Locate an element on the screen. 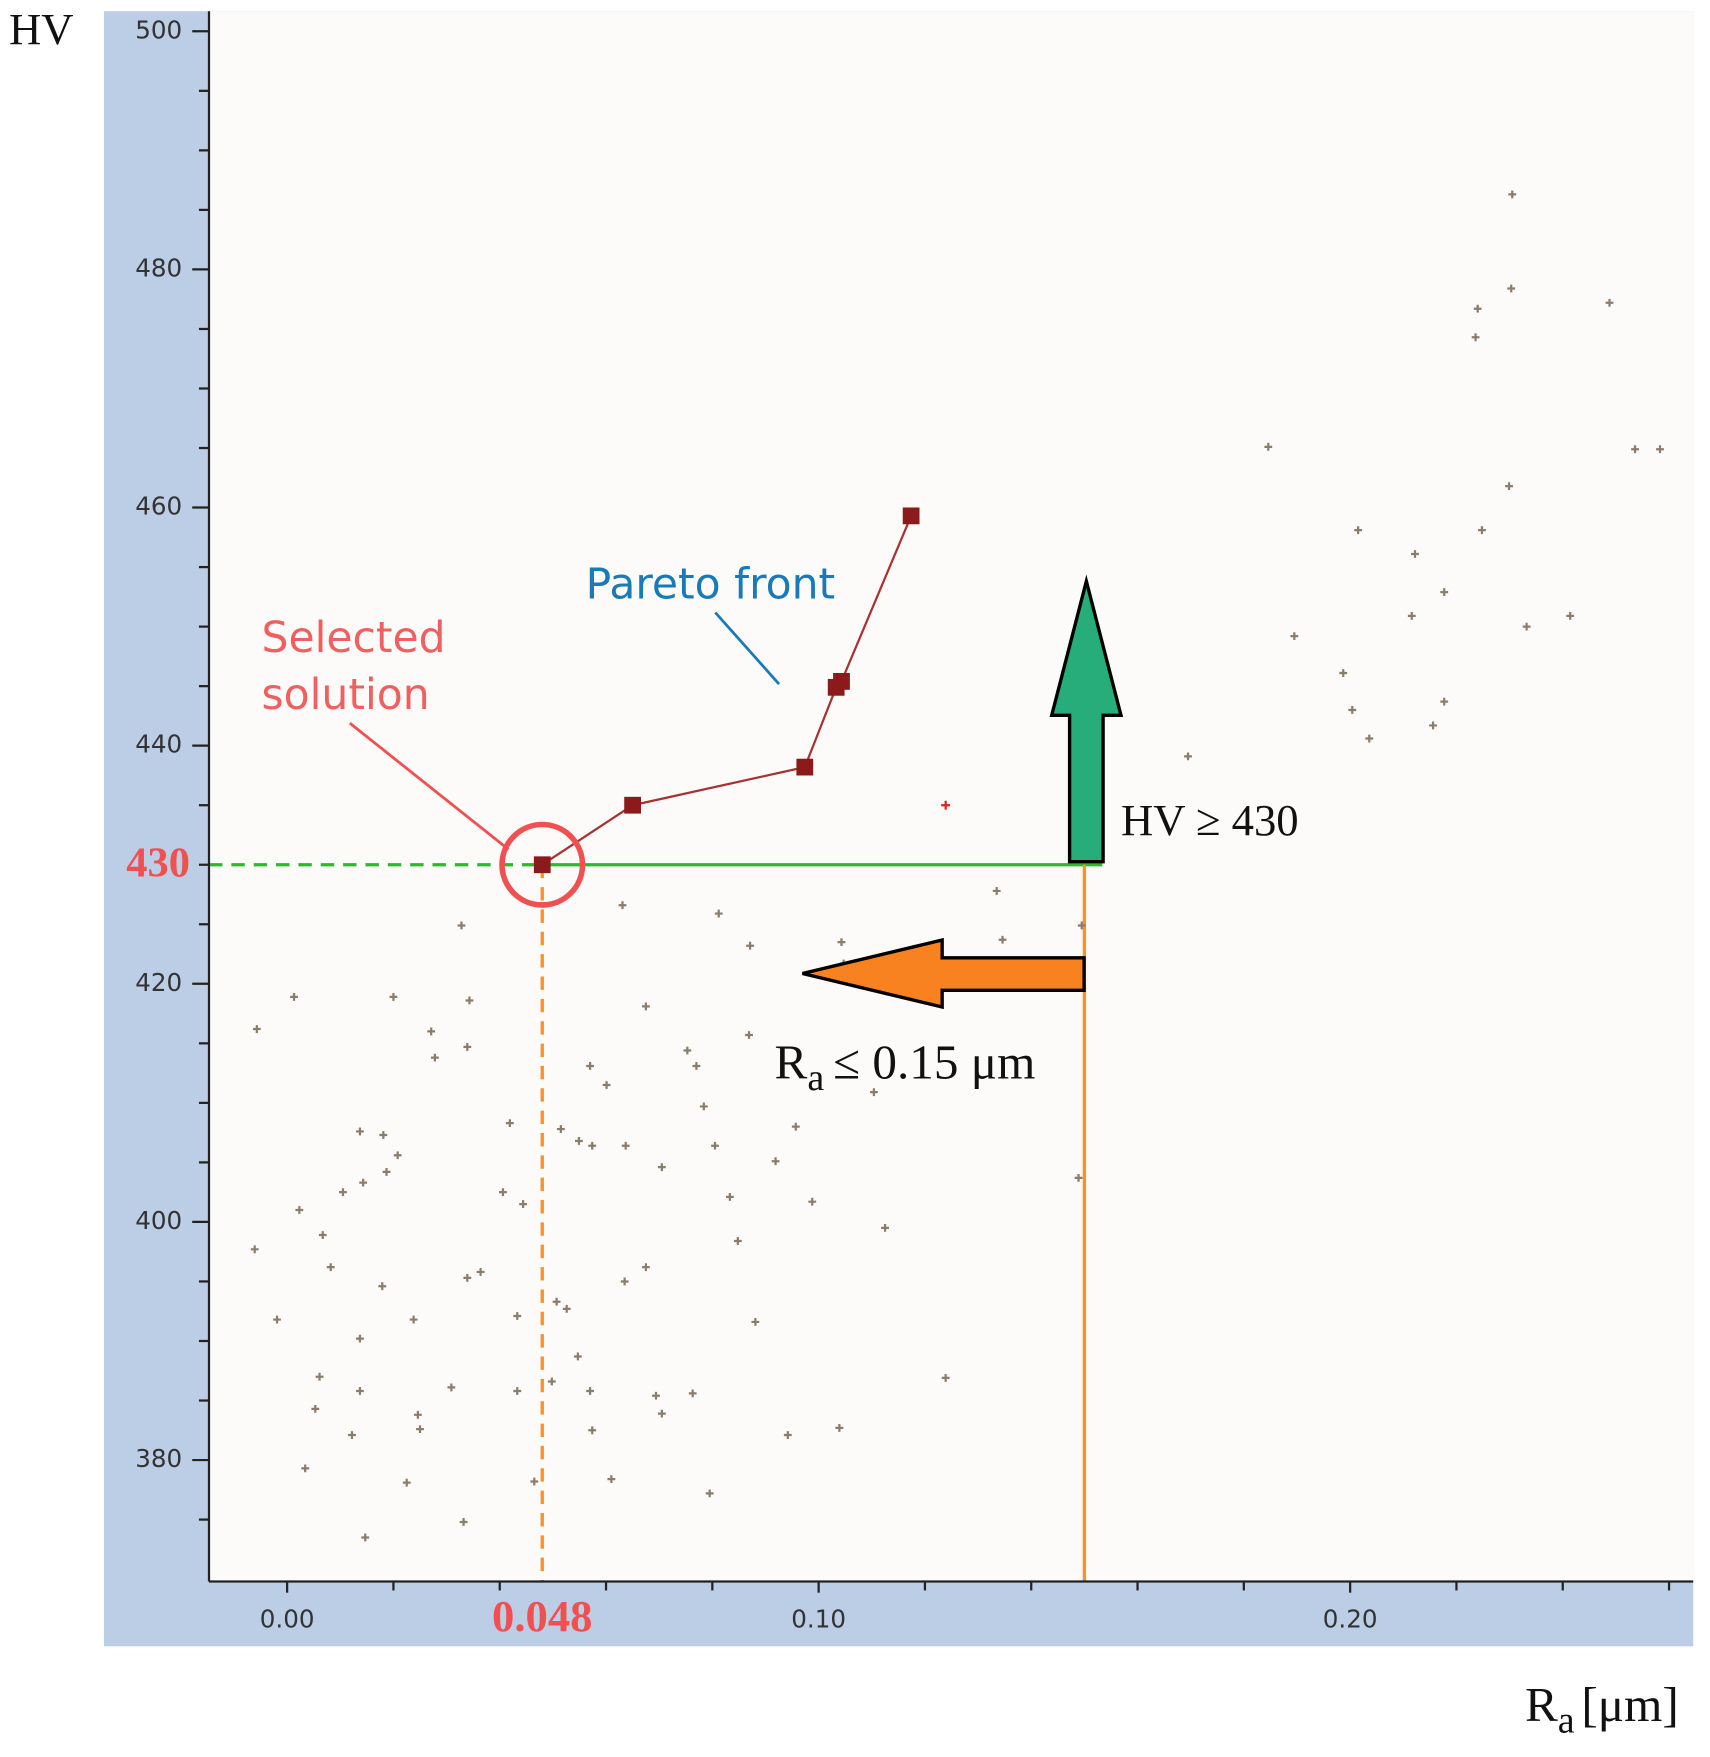 This screenshot has width=1710, height=1757. pareto-point is located at coordinates (632, 805).